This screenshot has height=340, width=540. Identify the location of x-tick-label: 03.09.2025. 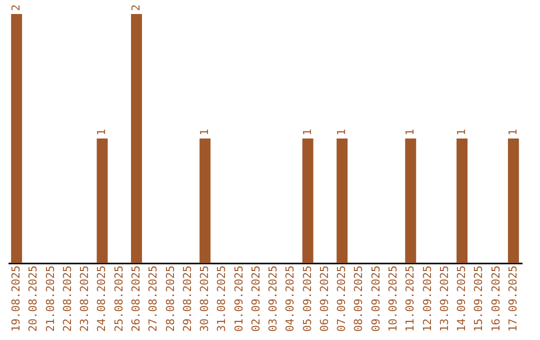
(273, 299).